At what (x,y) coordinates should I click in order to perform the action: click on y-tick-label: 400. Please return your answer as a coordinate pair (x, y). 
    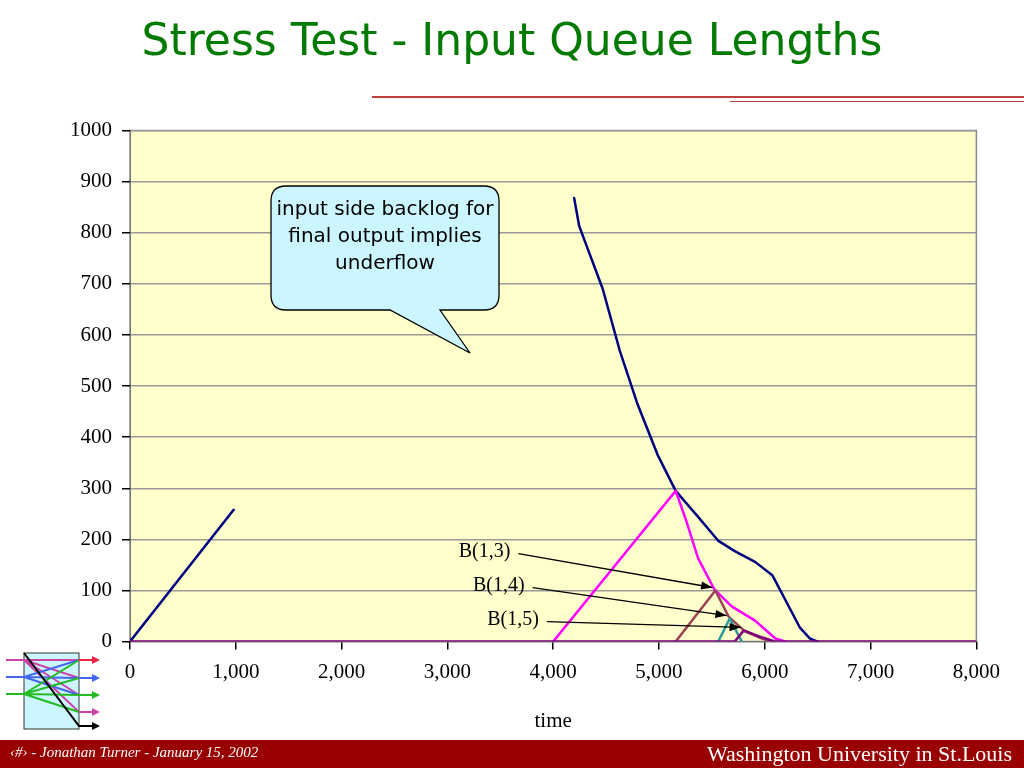
    Looking at the image, I should click on (96, 435).